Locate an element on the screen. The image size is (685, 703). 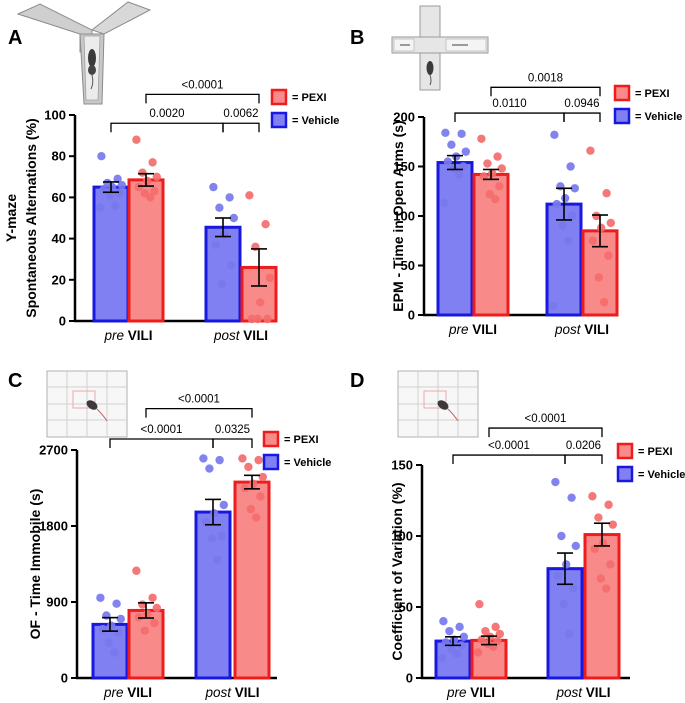
y-axis-label: EPM - Time in Open Arms (s) is located at coordinates (398, 215).